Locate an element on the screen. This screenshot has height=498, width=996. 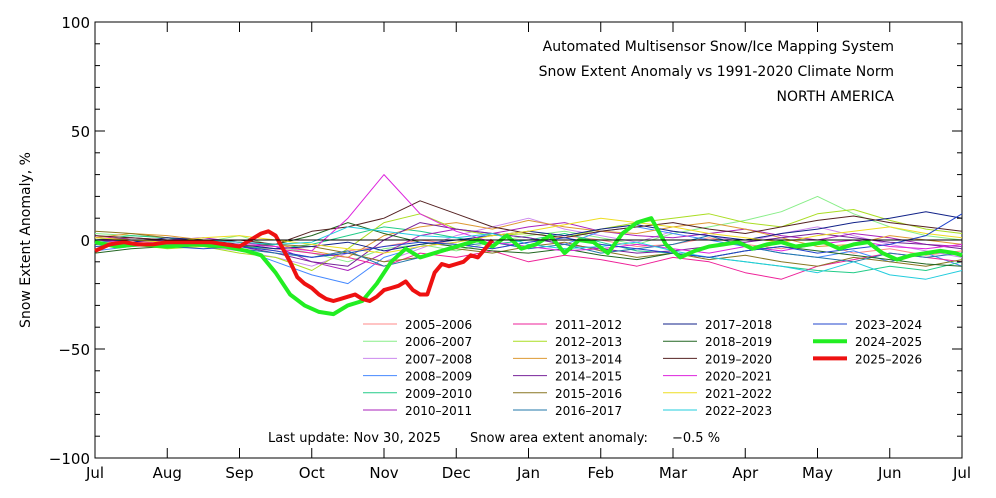
x-tick-label: Aug is located at coordinates (167, 473).